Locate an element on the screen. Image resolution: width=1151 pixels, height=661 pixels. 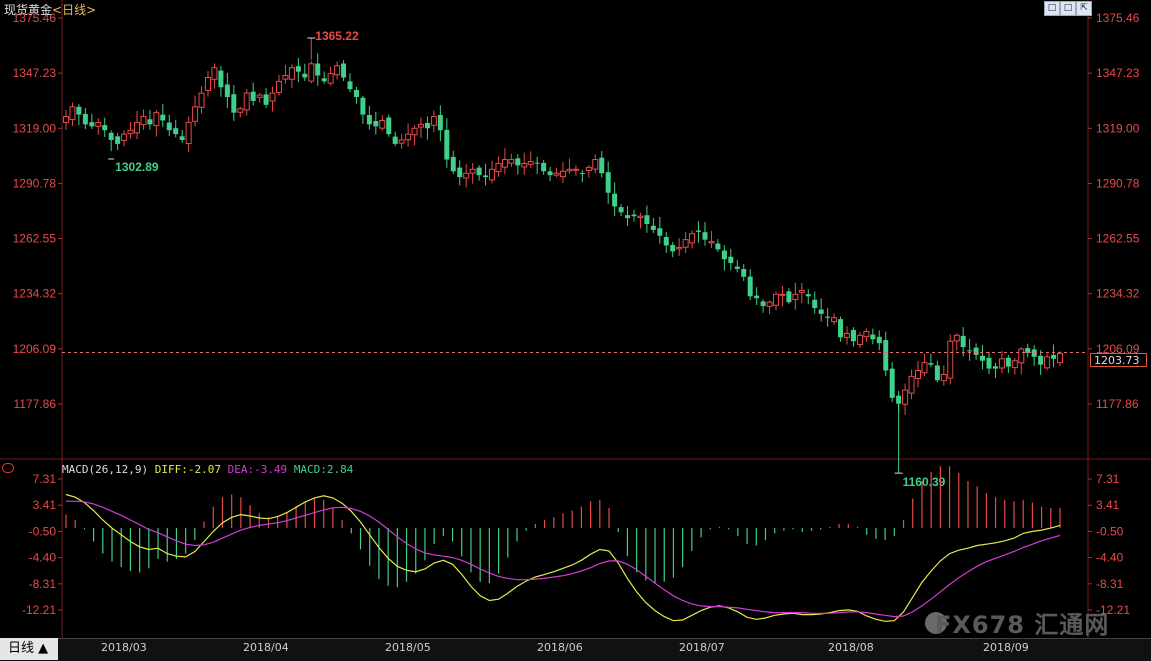
macd-axis-label-left: -8.31 is located at coordinates (43, 584).